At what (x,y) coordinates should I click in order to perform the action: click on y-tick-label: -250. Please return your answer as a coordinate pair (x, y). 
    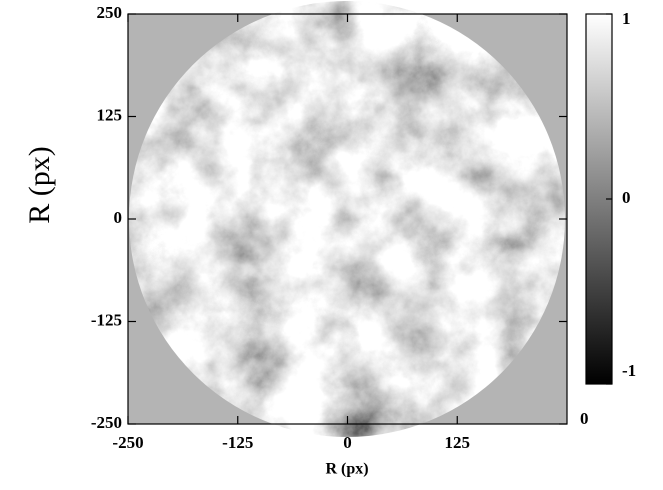
    Looking at the image, I should click on (106, 422).